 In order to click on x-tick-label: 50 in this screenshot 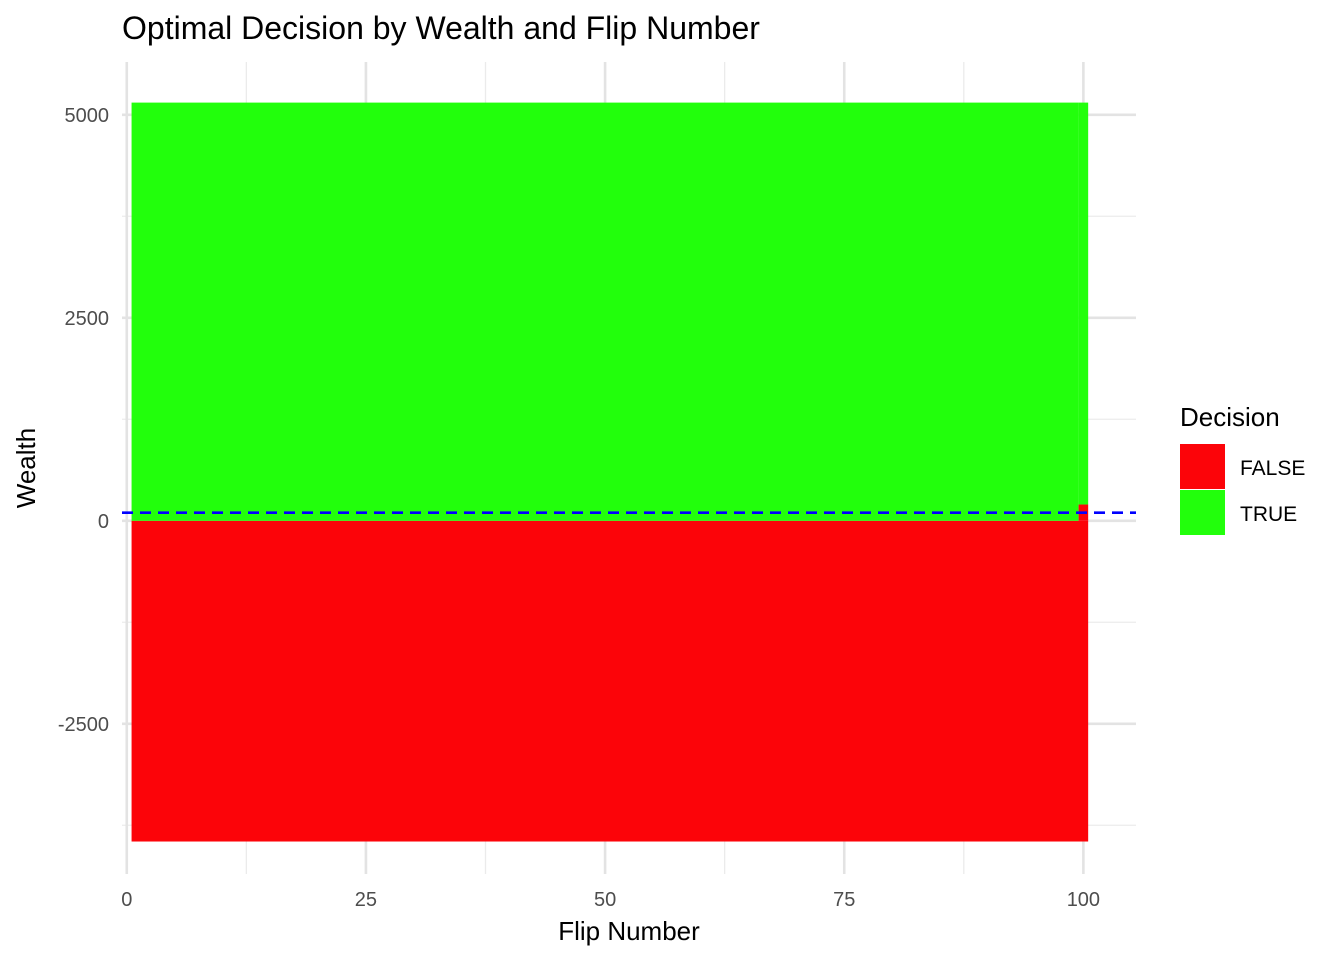, I will do `click(605, 900)`.